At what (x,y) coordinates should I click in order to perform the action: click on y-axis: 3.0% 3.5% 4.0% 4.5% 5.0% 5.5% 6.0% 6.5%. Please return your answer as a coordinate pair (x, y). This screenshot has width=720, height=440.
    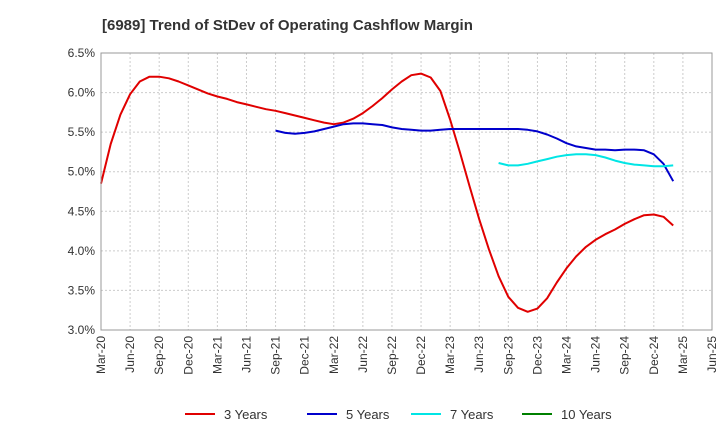
    Looking at the image, I should click on (82, 191).